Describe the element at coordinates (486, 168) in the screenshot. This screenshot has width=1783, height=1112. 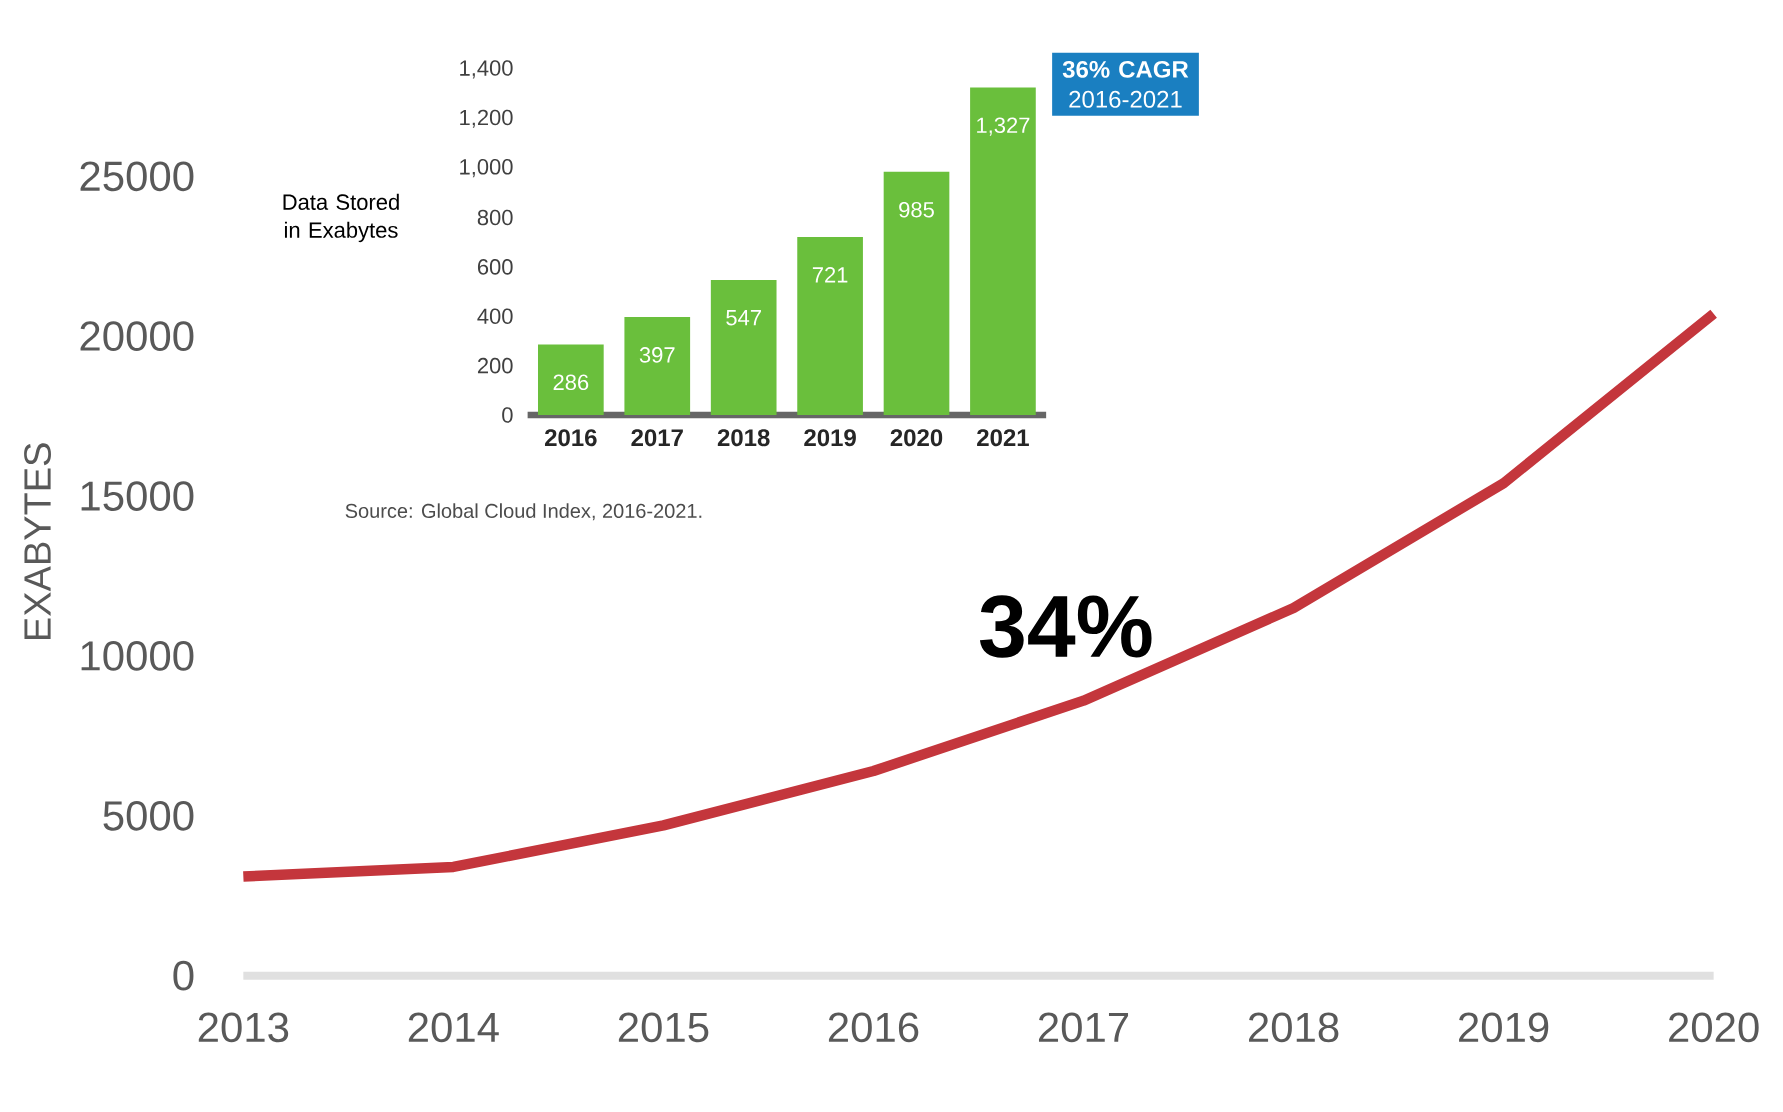
I see `y-tick-label: 1,000` at that location.